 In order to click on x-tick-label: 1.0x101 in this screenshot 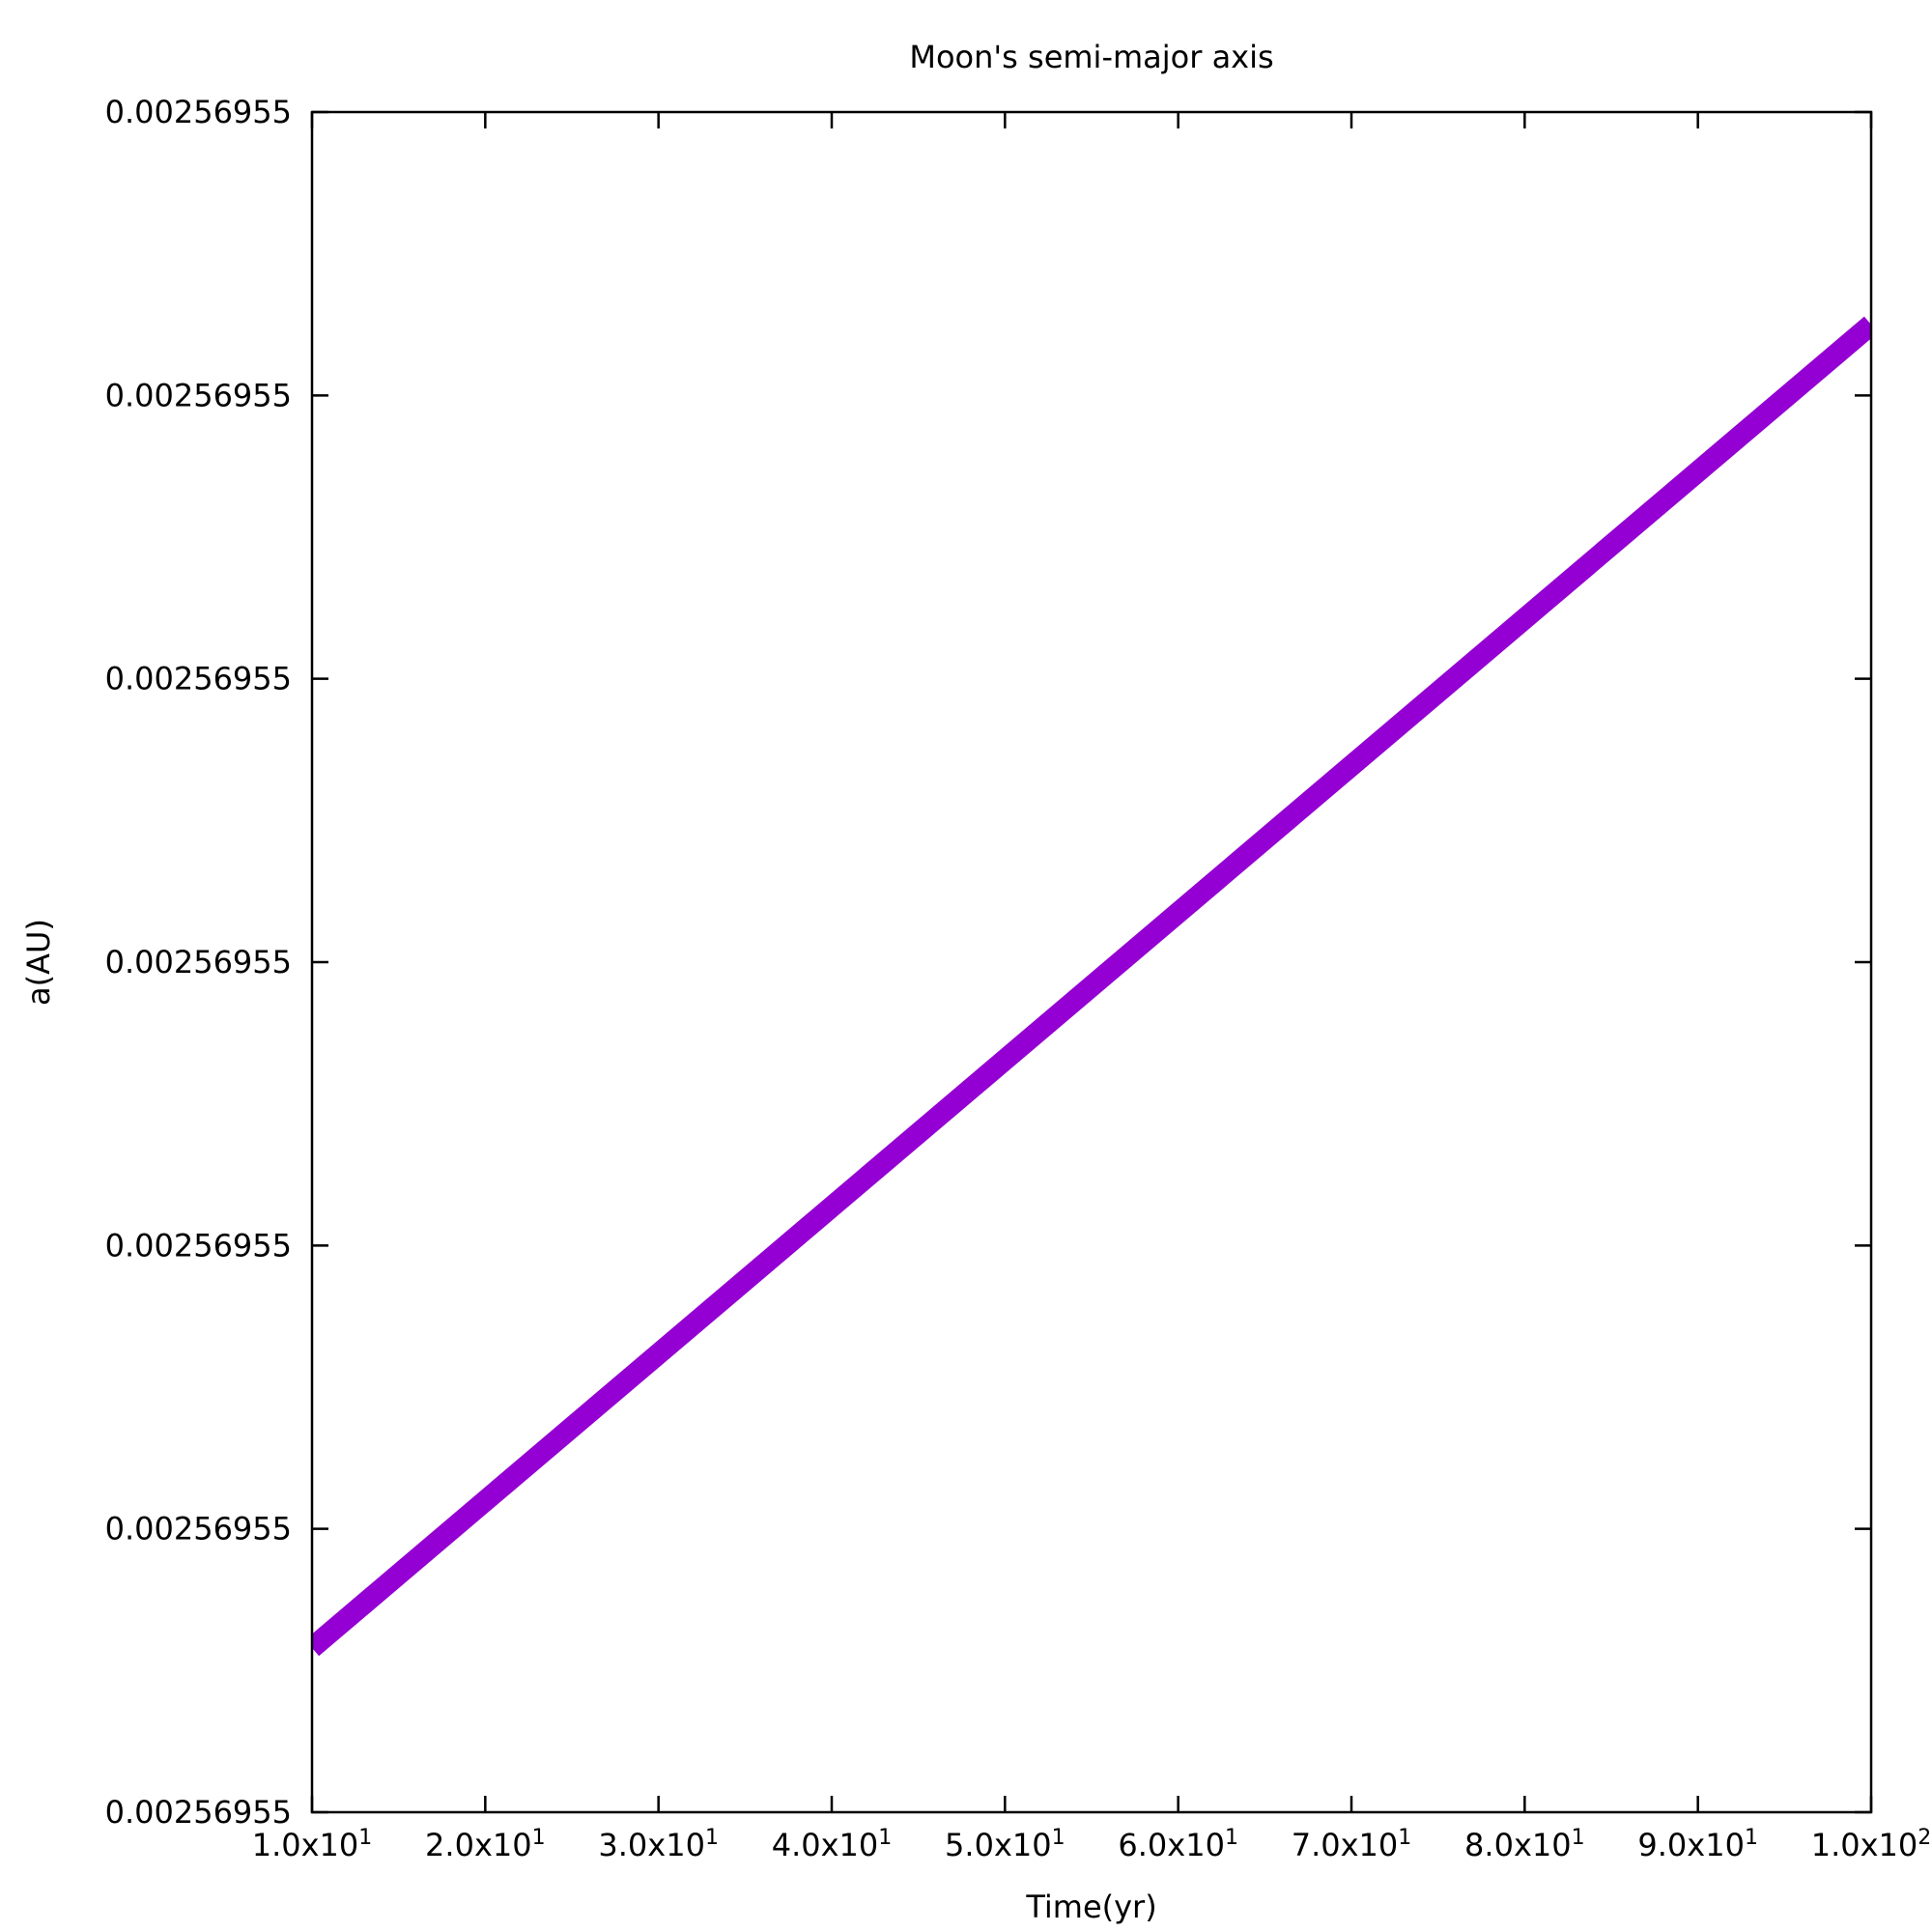, I will do `click(312, 1844)`.